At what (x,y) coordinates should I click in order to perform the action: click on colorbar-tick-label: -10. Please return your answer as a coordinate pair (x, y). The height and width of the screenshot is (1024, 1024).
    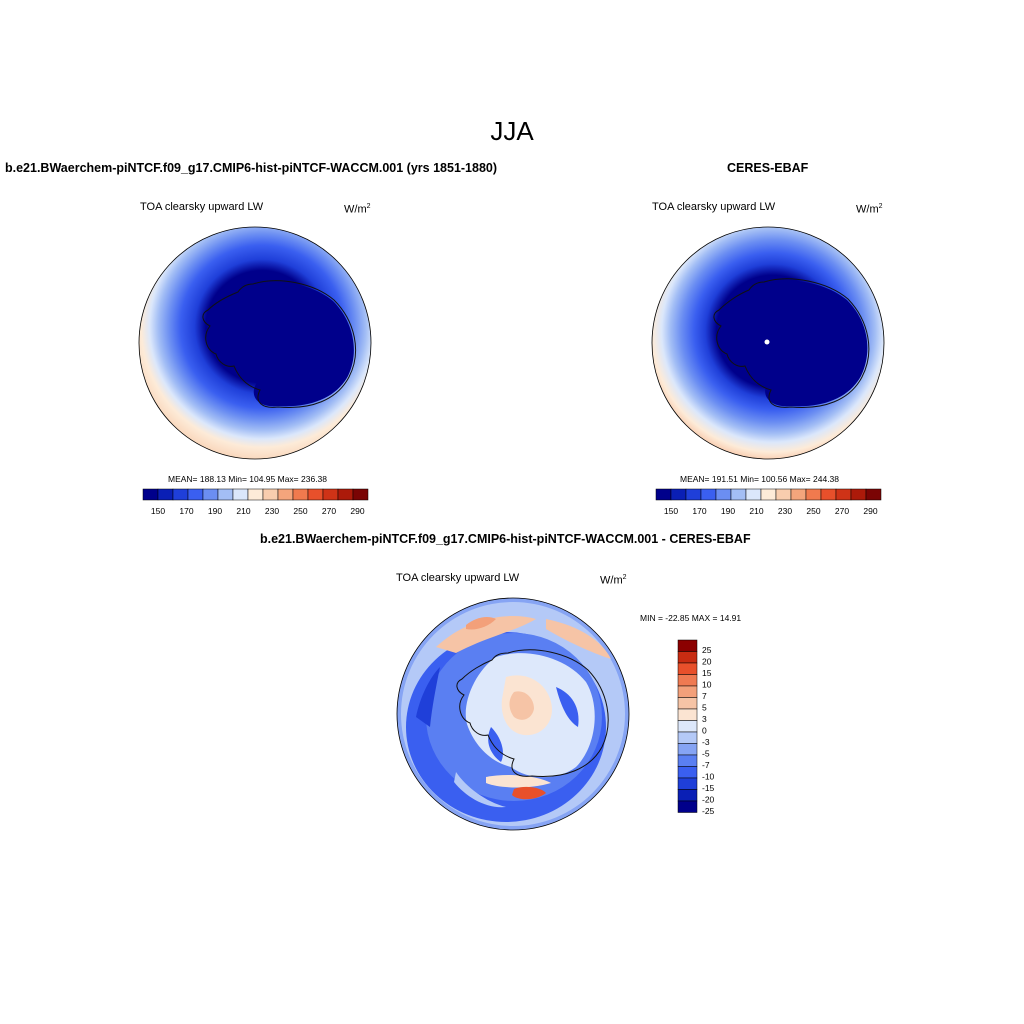
    Looking at the image, I should click on (708, 777).